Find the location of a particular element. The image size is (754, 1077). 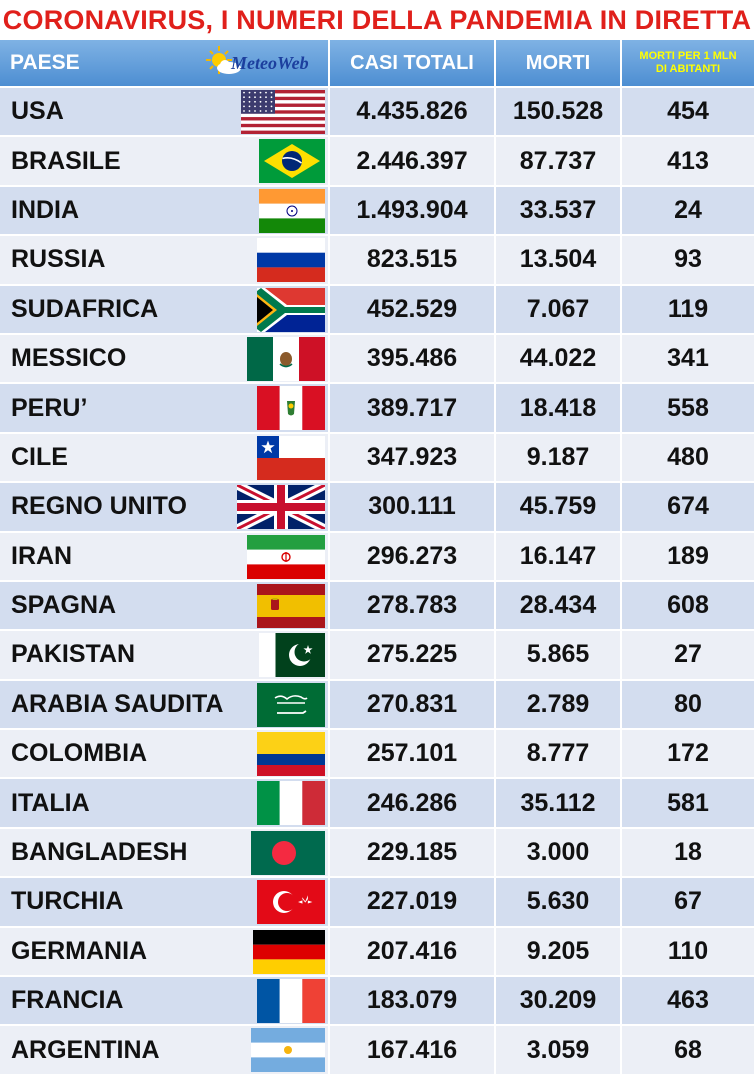

country-name: TURCHIA is located at coordinates (67, 901).